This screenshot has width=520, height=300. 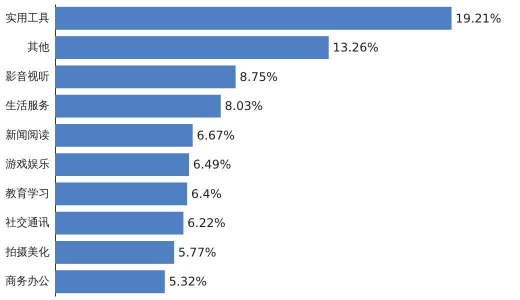 I want to click on data-label: 8.03%, so click(x=243, y=106).